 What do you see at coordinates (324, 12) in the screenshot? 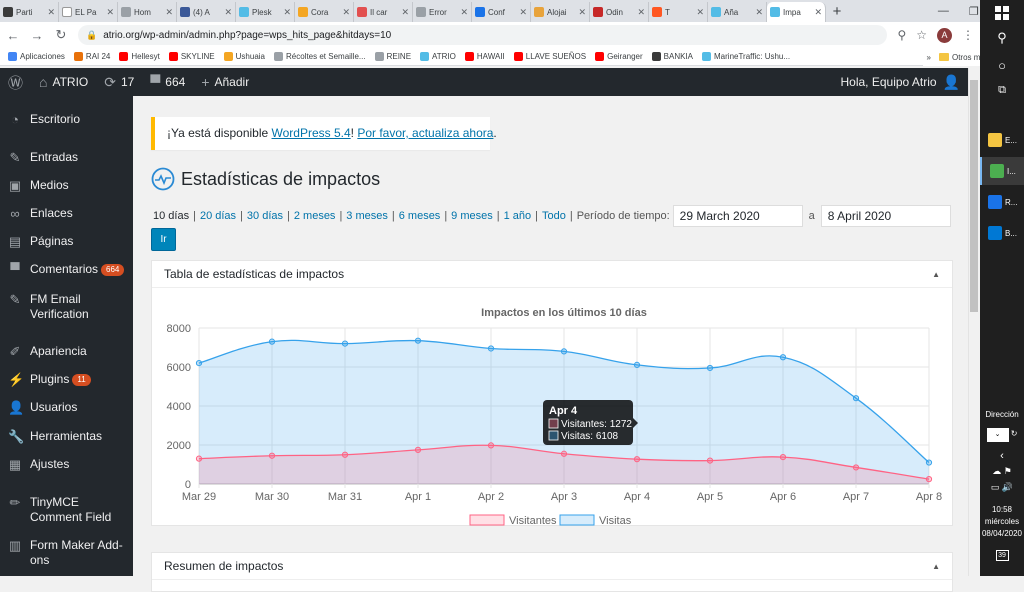
I see `browser-tab: Cora ✕` at bounding box center [324, 12].